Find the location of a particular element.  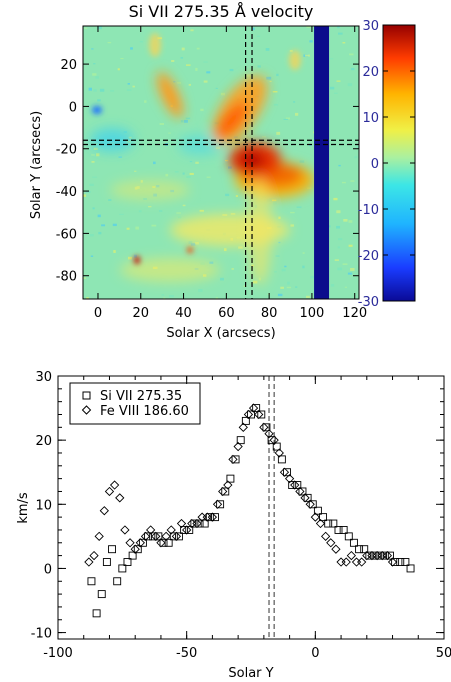

map-ytick-label: 0 is located at coordinates (73, 107).